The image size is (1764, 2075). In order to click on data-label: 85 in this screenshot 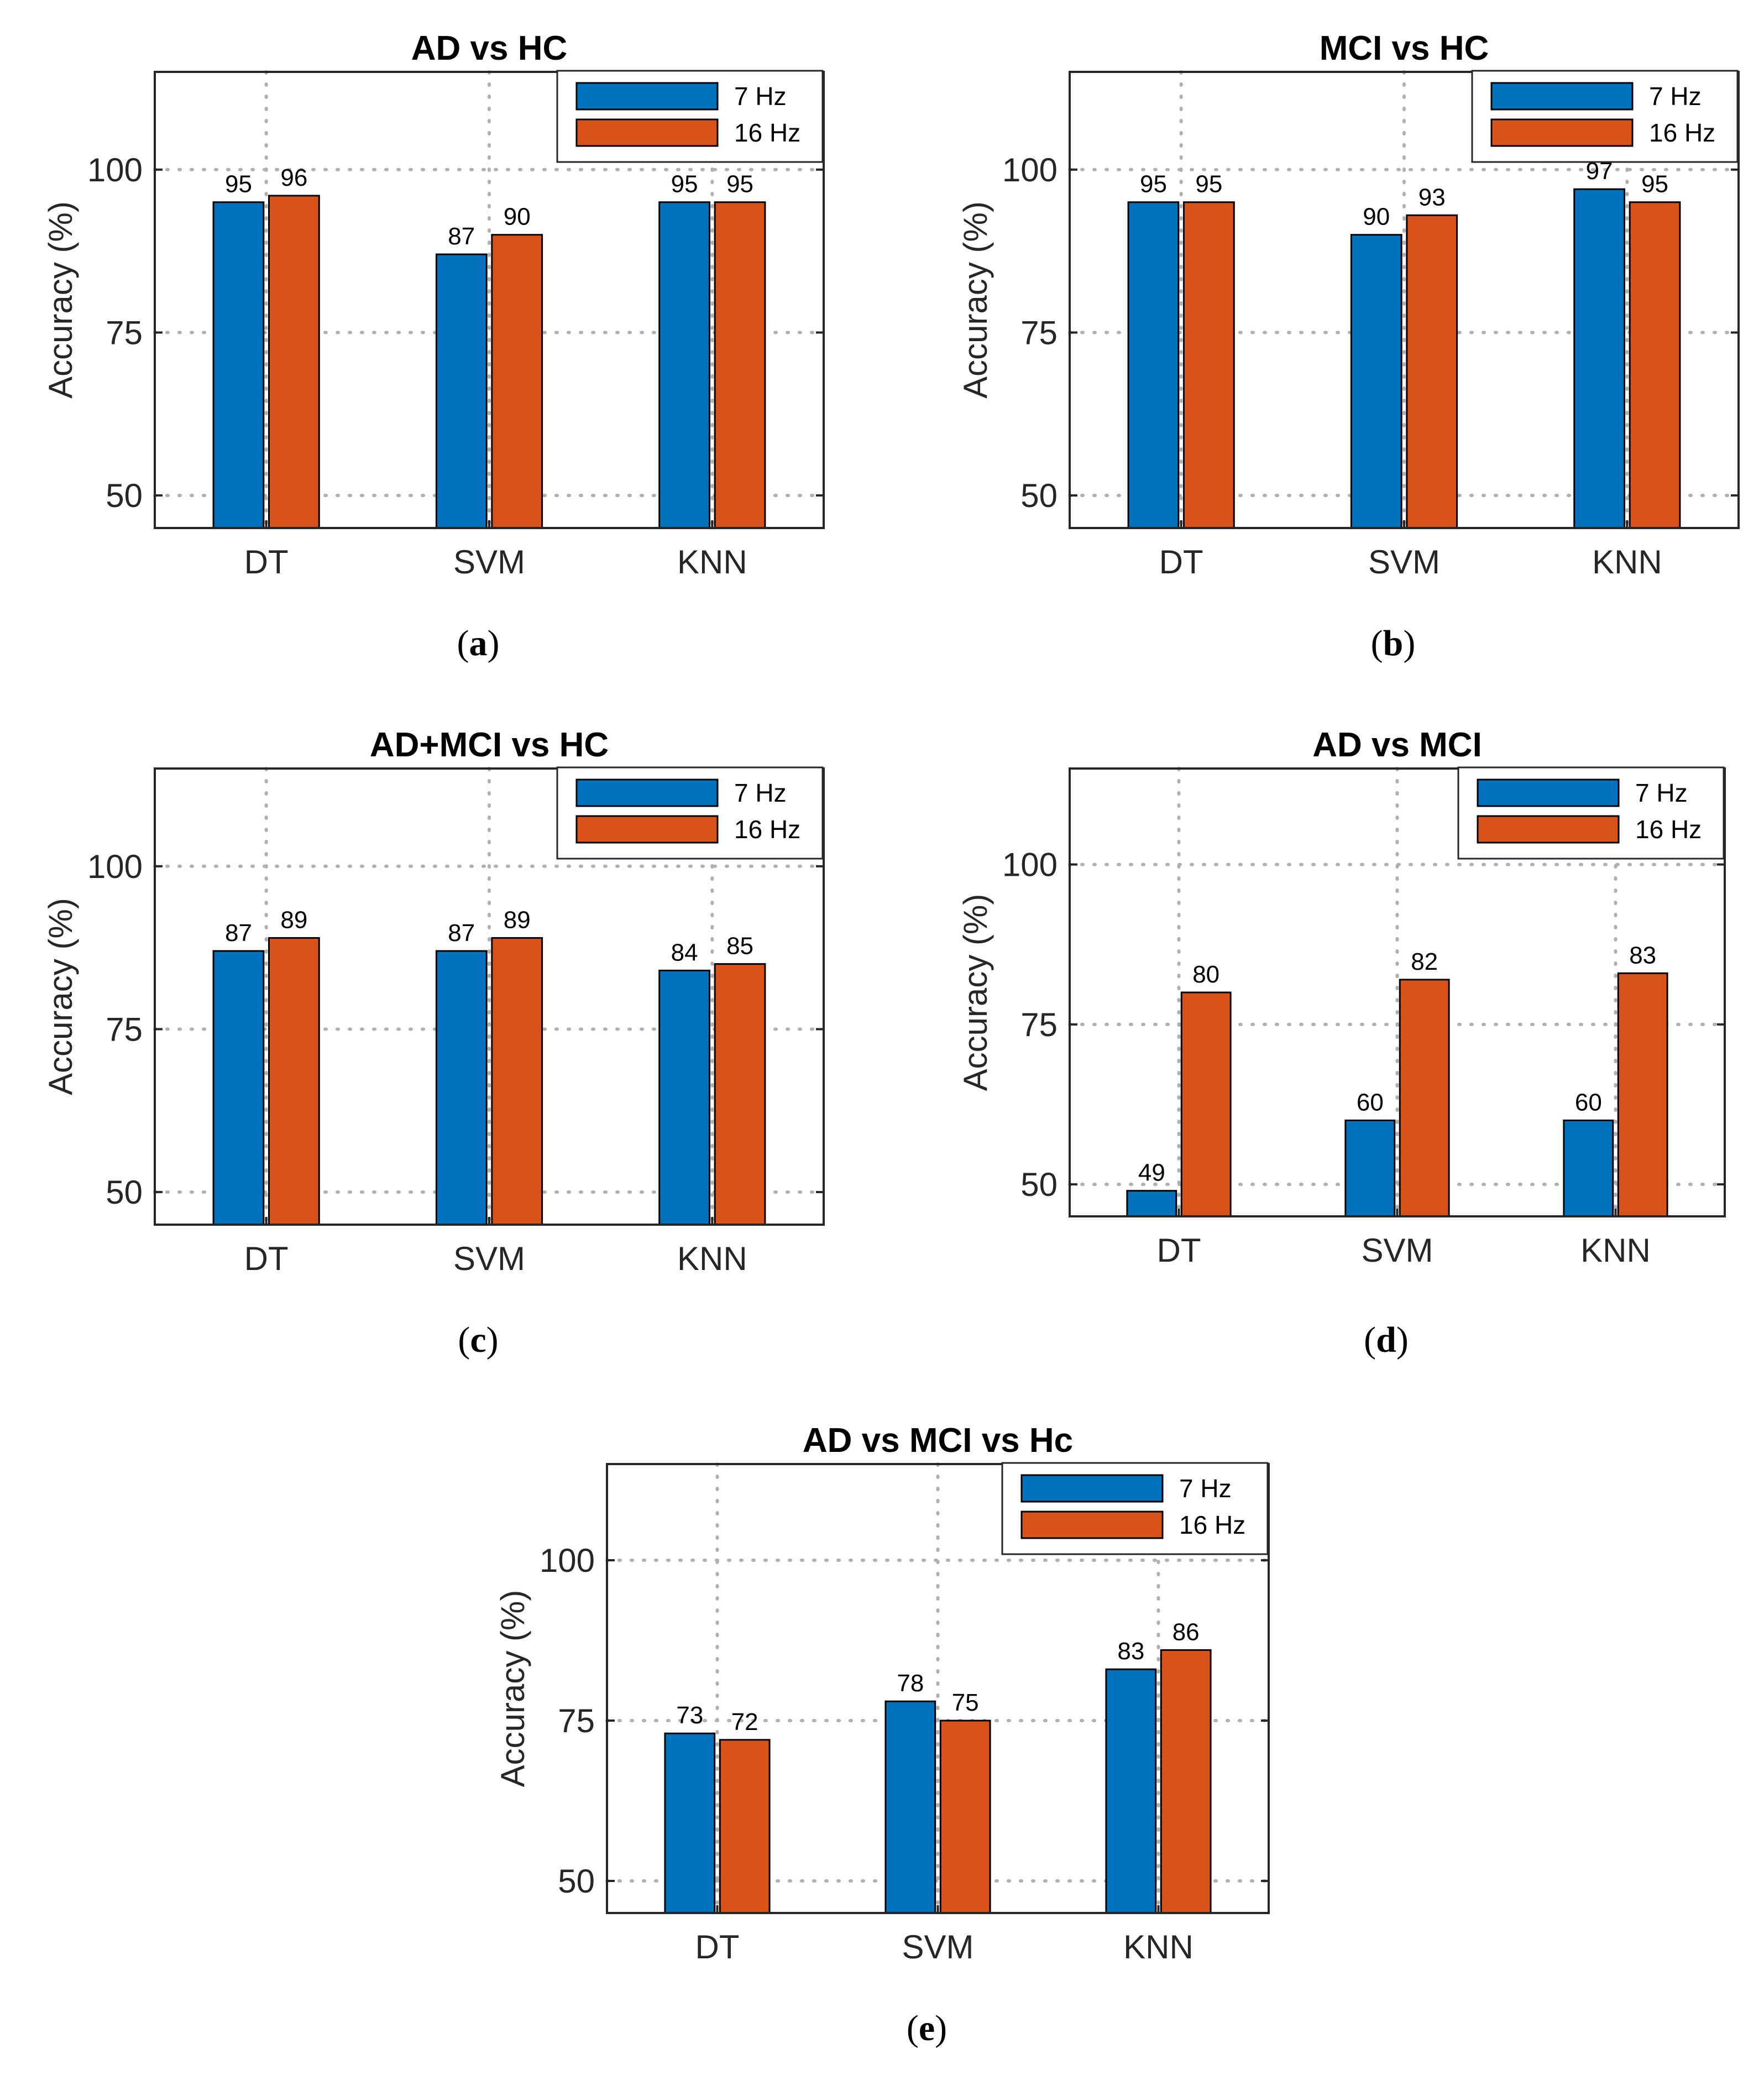, I will do `click(739, 947)`.